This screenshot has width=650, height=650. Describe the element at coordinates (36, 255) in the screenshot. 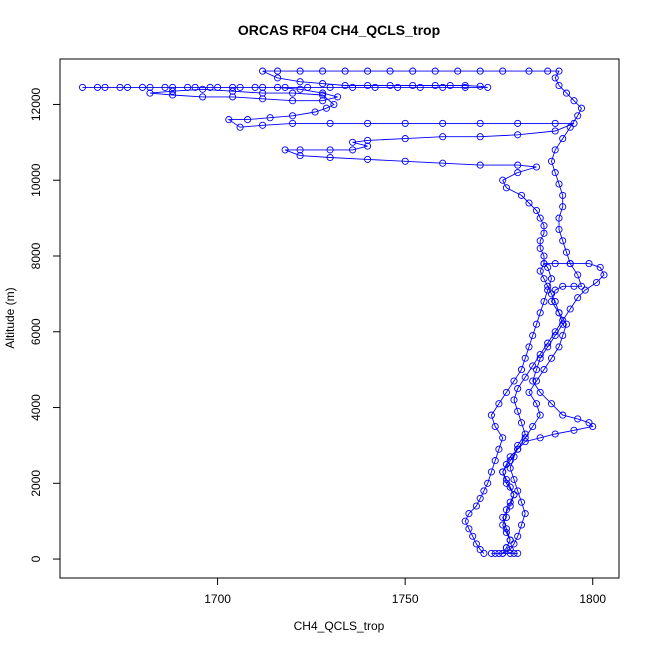

I see `y-tick-label: 8000` at that location.